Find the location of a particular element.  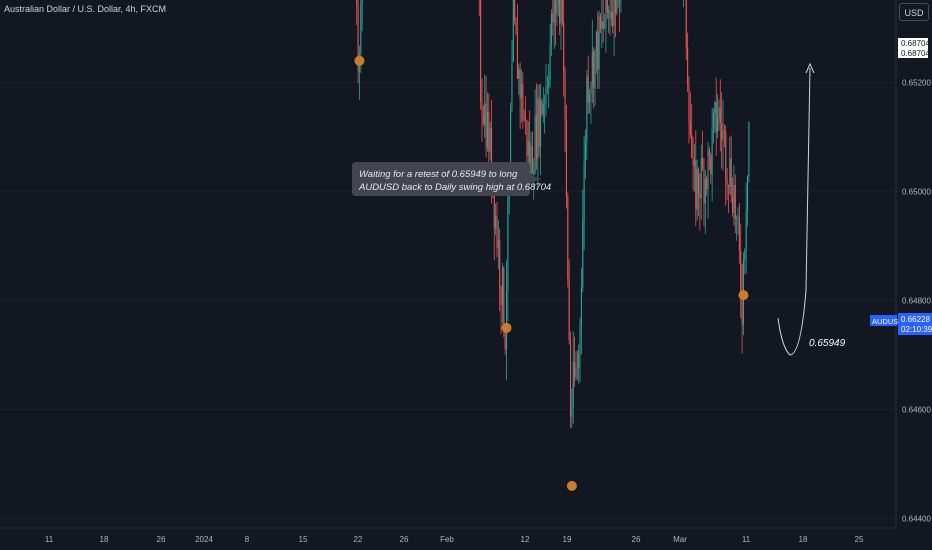

y-tick-label: 0.64400 is located at coordinates (916, 519).